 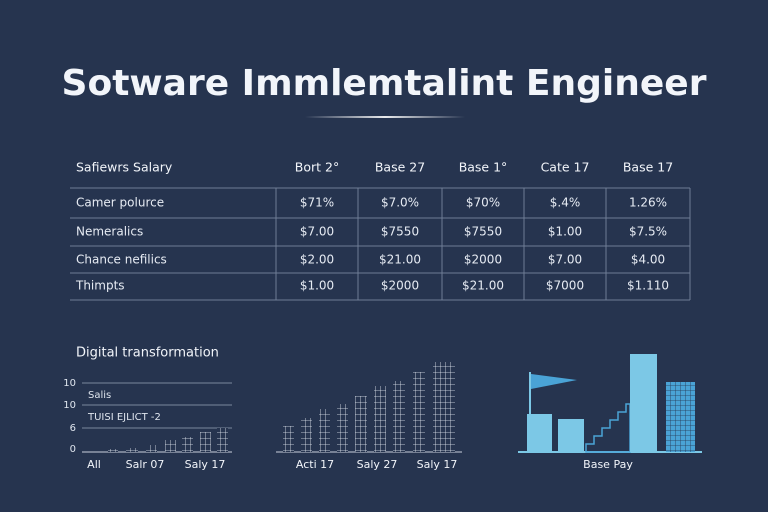 I want to click on cell: $7.0%, so click(x=400, y=203).